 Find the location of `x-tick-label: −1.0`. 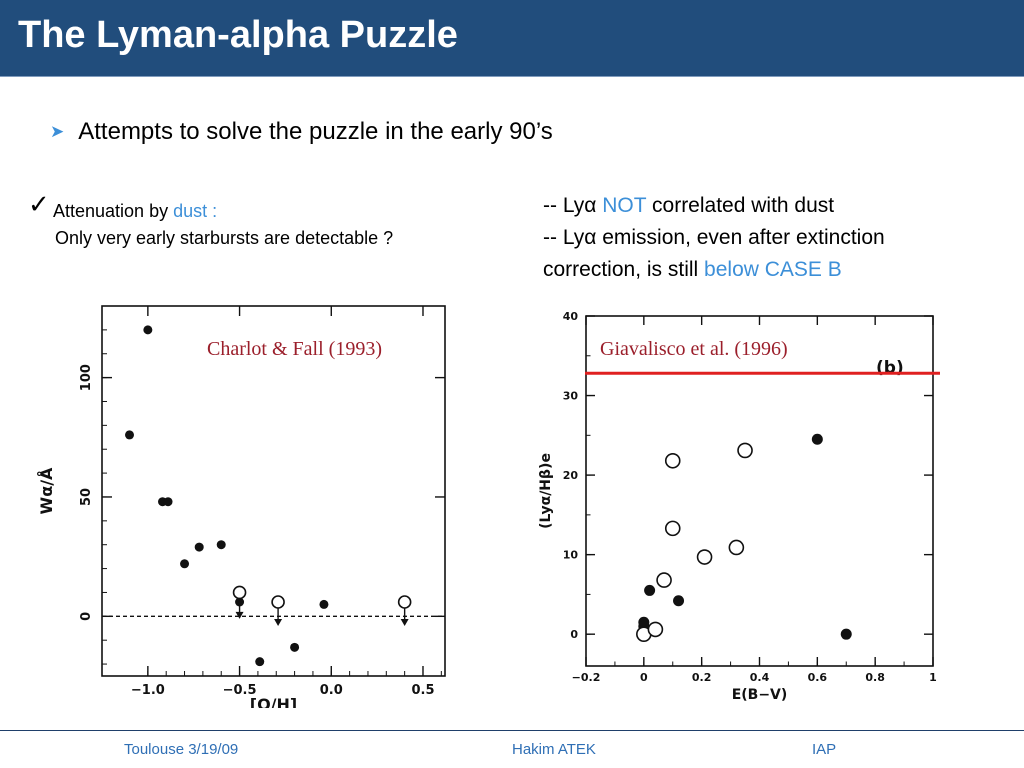

x-tick-label: −1.0 is located at coordinates (148, 690).